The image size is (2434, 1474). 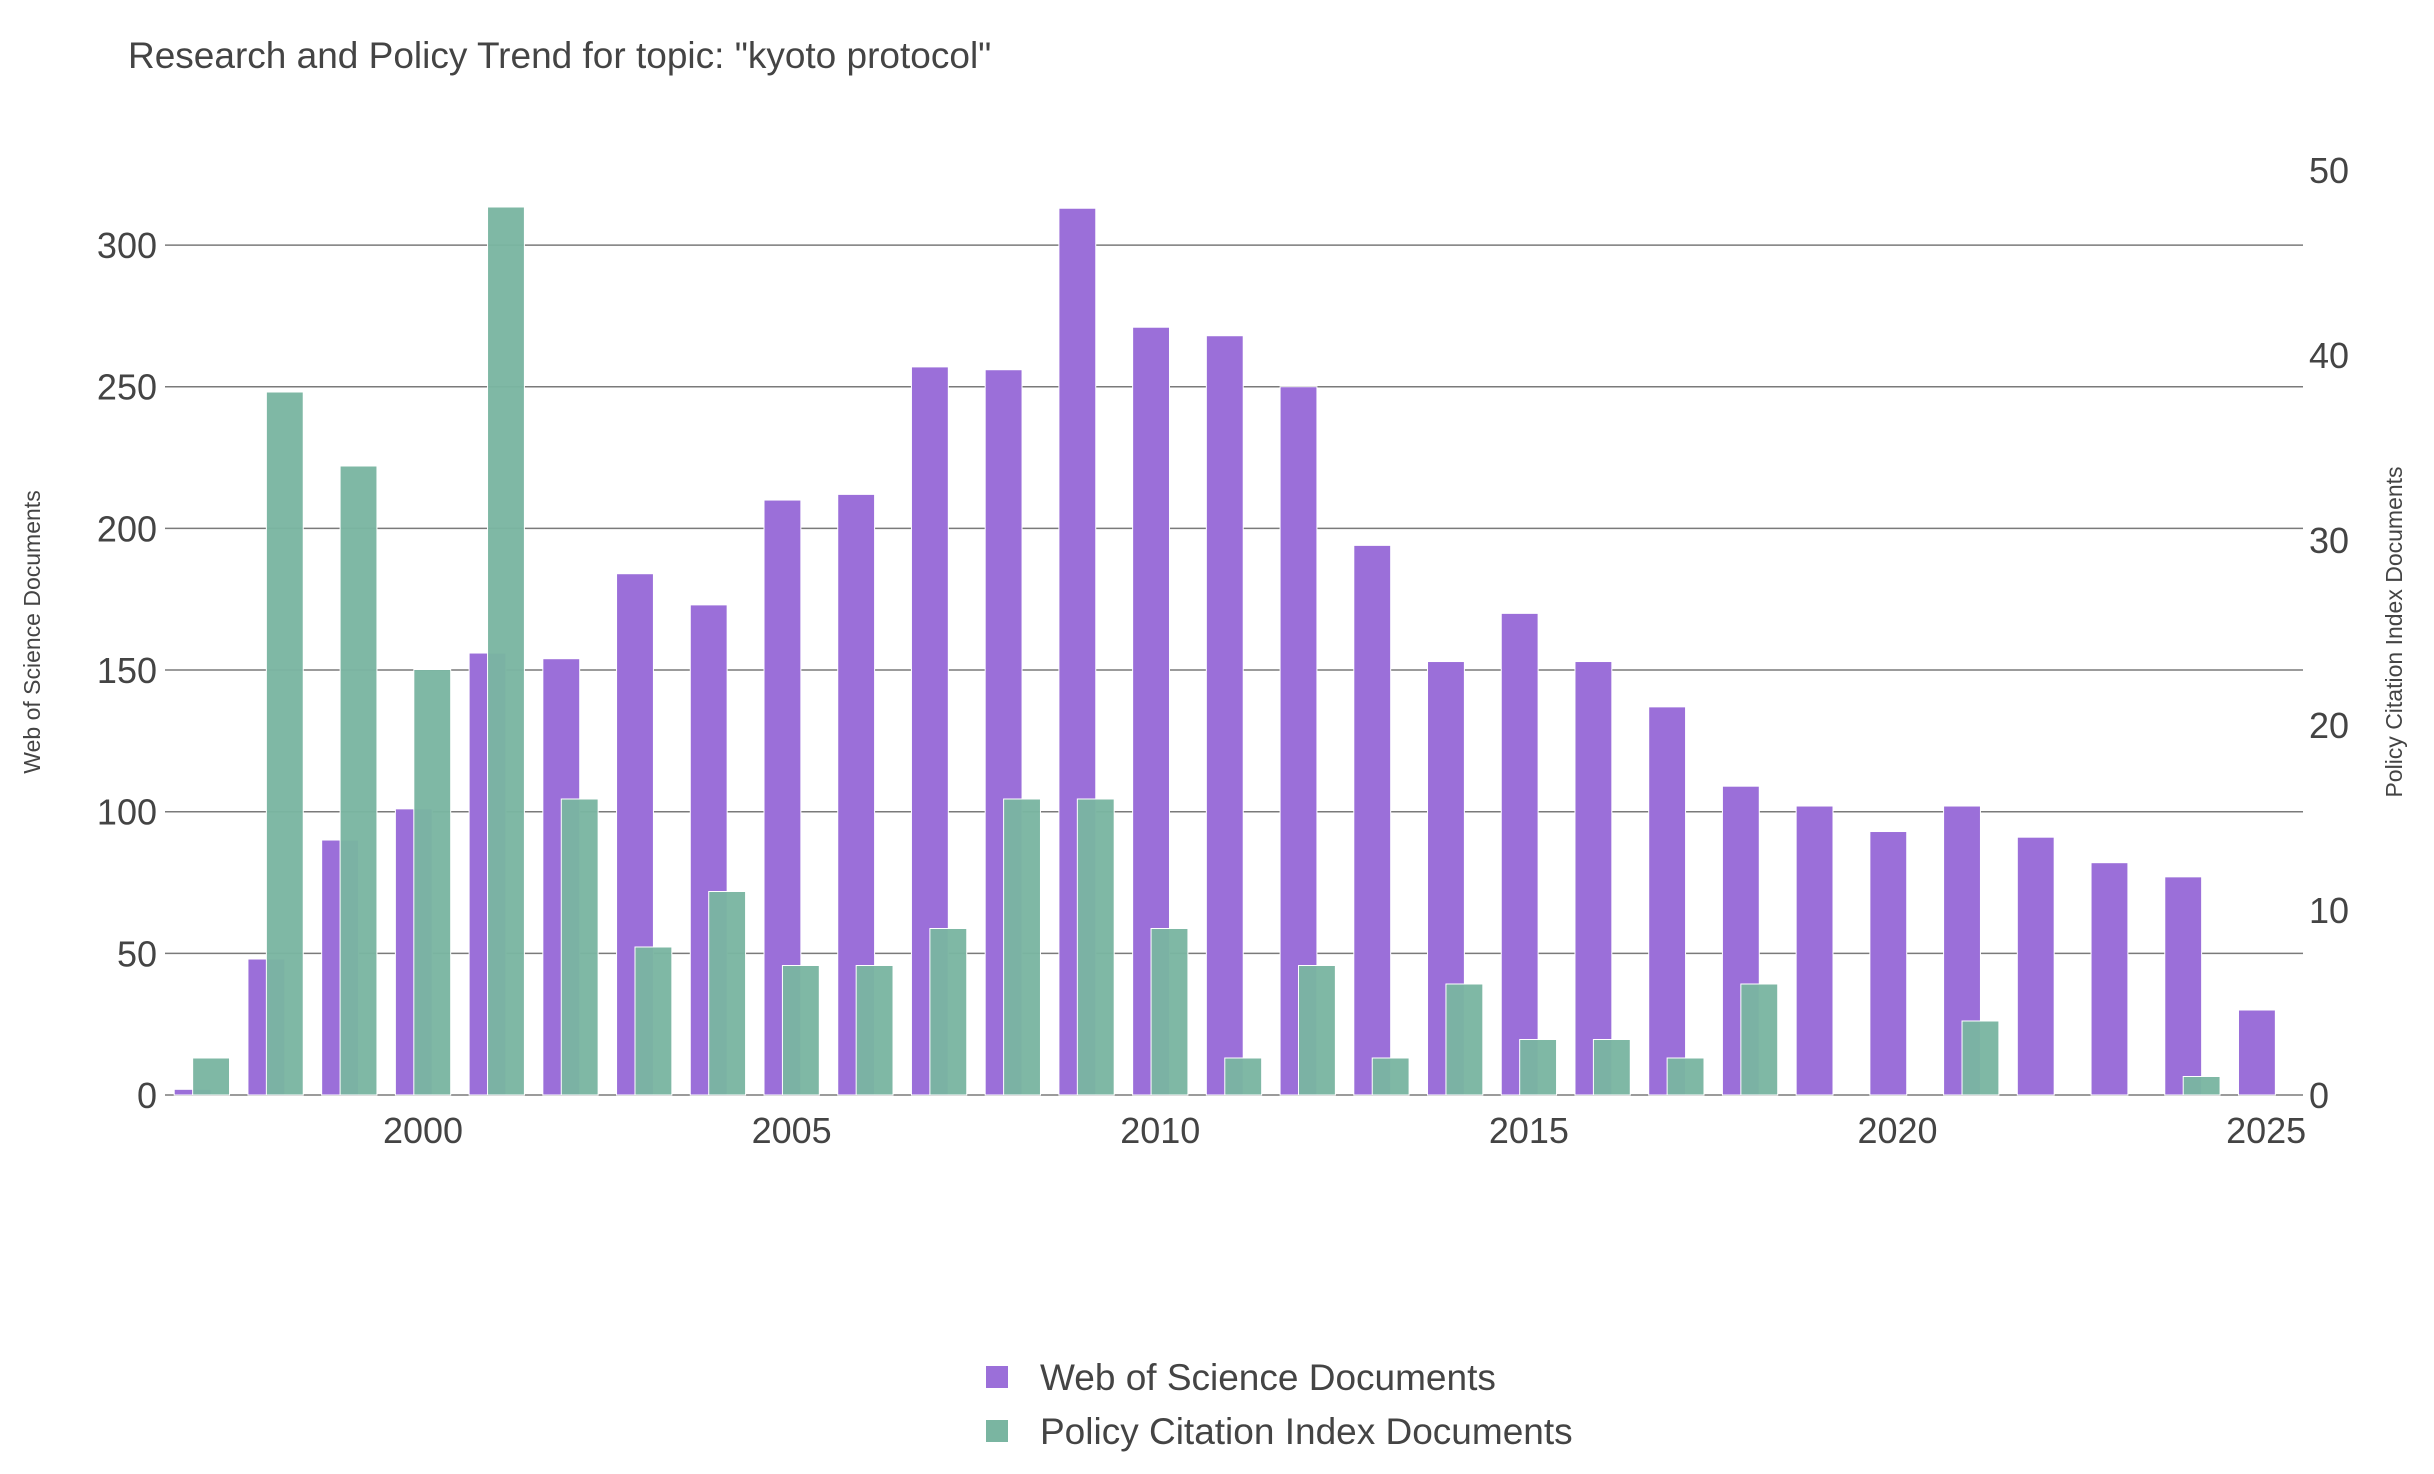 What do you see at coordinates (423, 1130) in the screenshot?
I see `x-tick-label: 2000` at bounding box center [423, 1130].